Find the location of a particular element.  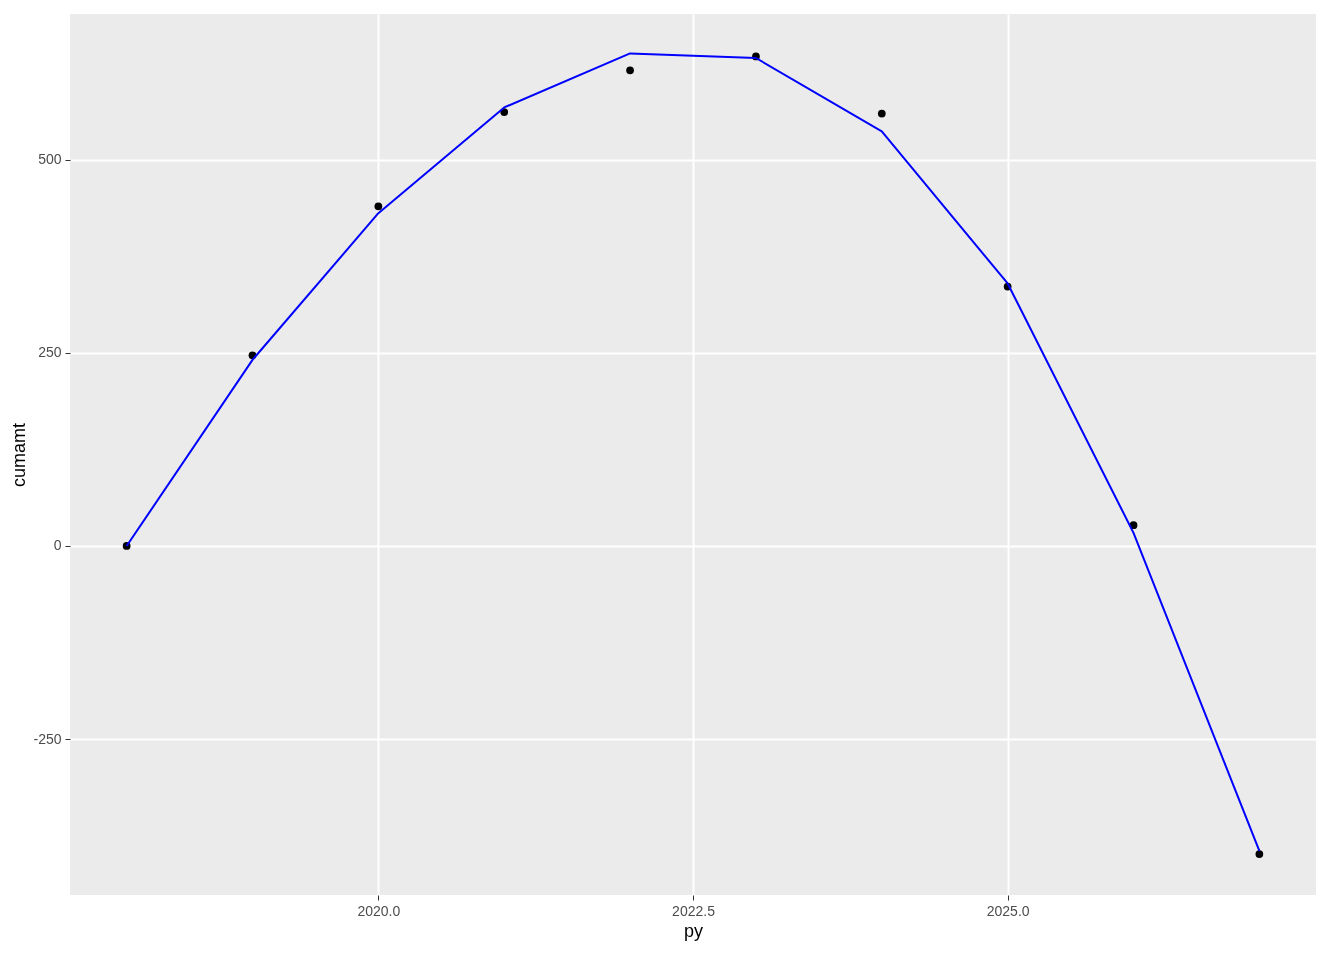

y-axis-title: cumamt is located at coordinates (19, 455).